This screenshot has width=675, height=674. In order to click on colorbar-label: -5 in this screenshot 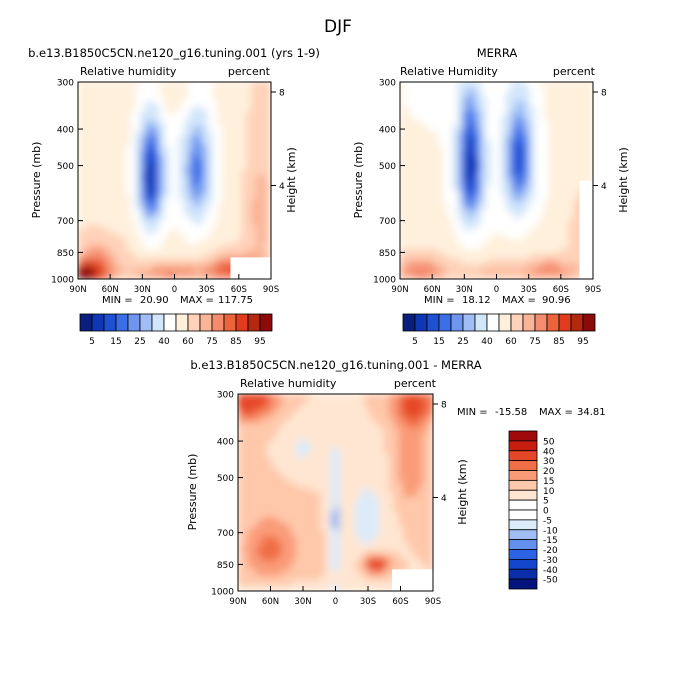, I will do `click(547, 521)`.